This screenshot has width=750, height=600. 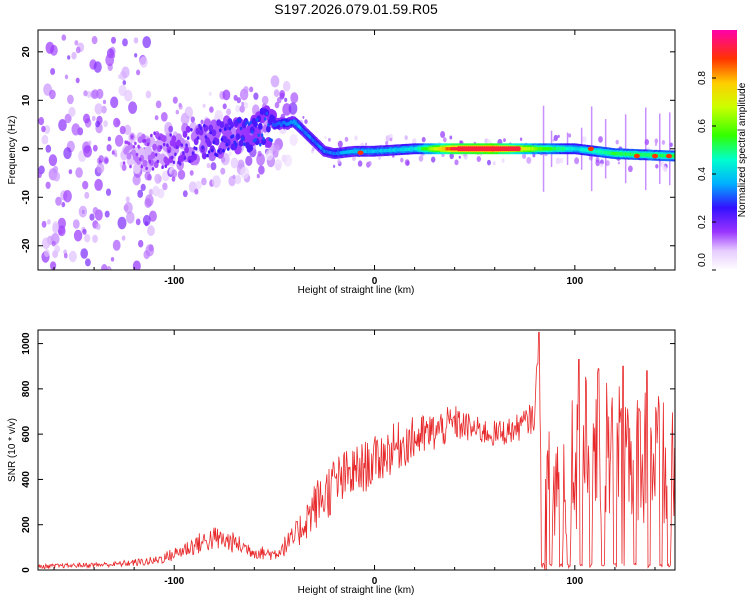 I want to click on colorbar-tick-label: 0.4, so click(x=702, y=174).